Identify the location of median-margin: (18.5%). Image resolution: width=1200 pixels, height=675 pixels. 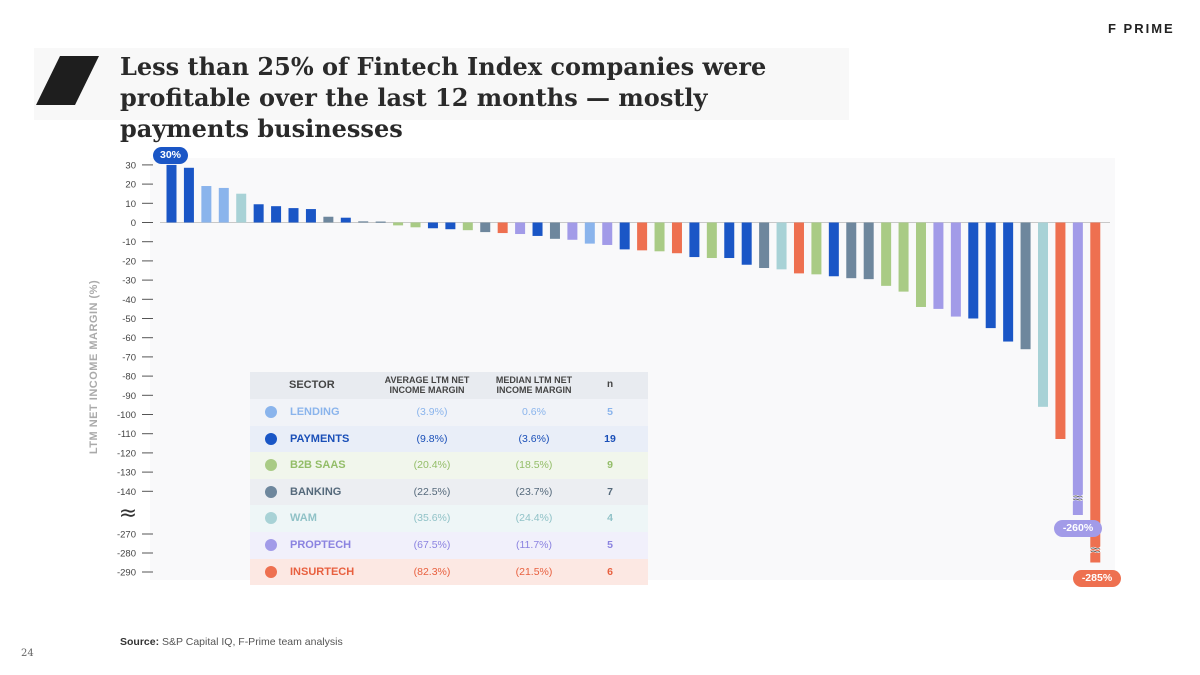
(534, 465).